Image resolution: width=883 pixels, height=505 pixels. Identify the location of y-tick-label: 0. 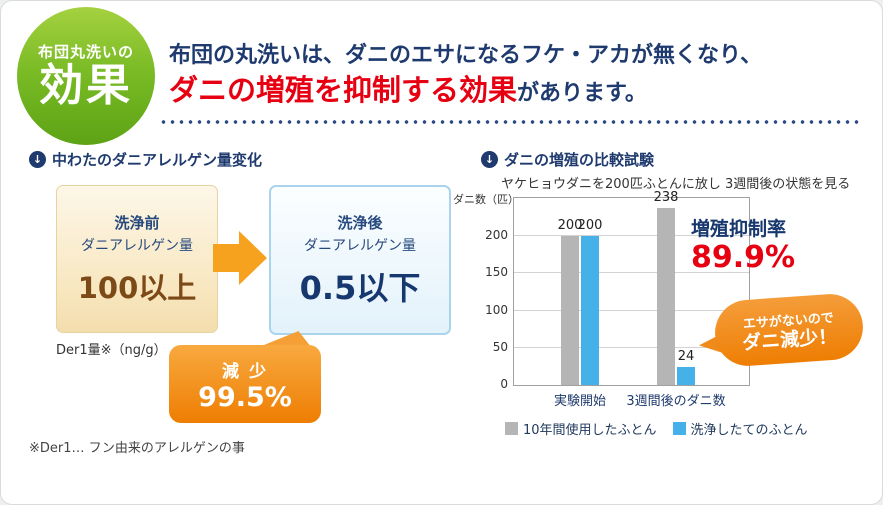
(504, 384).